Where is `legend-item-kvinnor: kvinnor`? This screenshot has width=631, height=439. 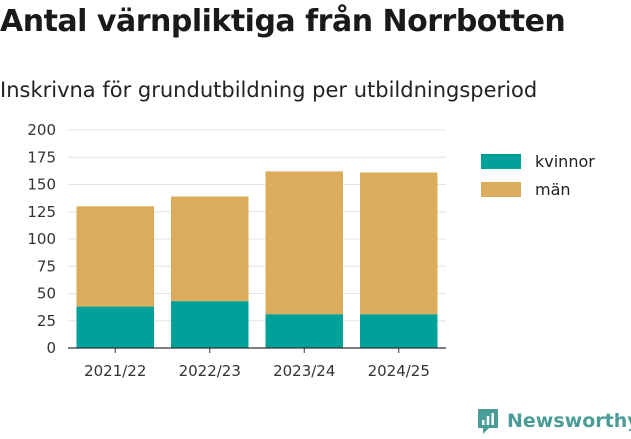 legend-item-kvinnor: kvinnor is located at coordinates (538, 161).